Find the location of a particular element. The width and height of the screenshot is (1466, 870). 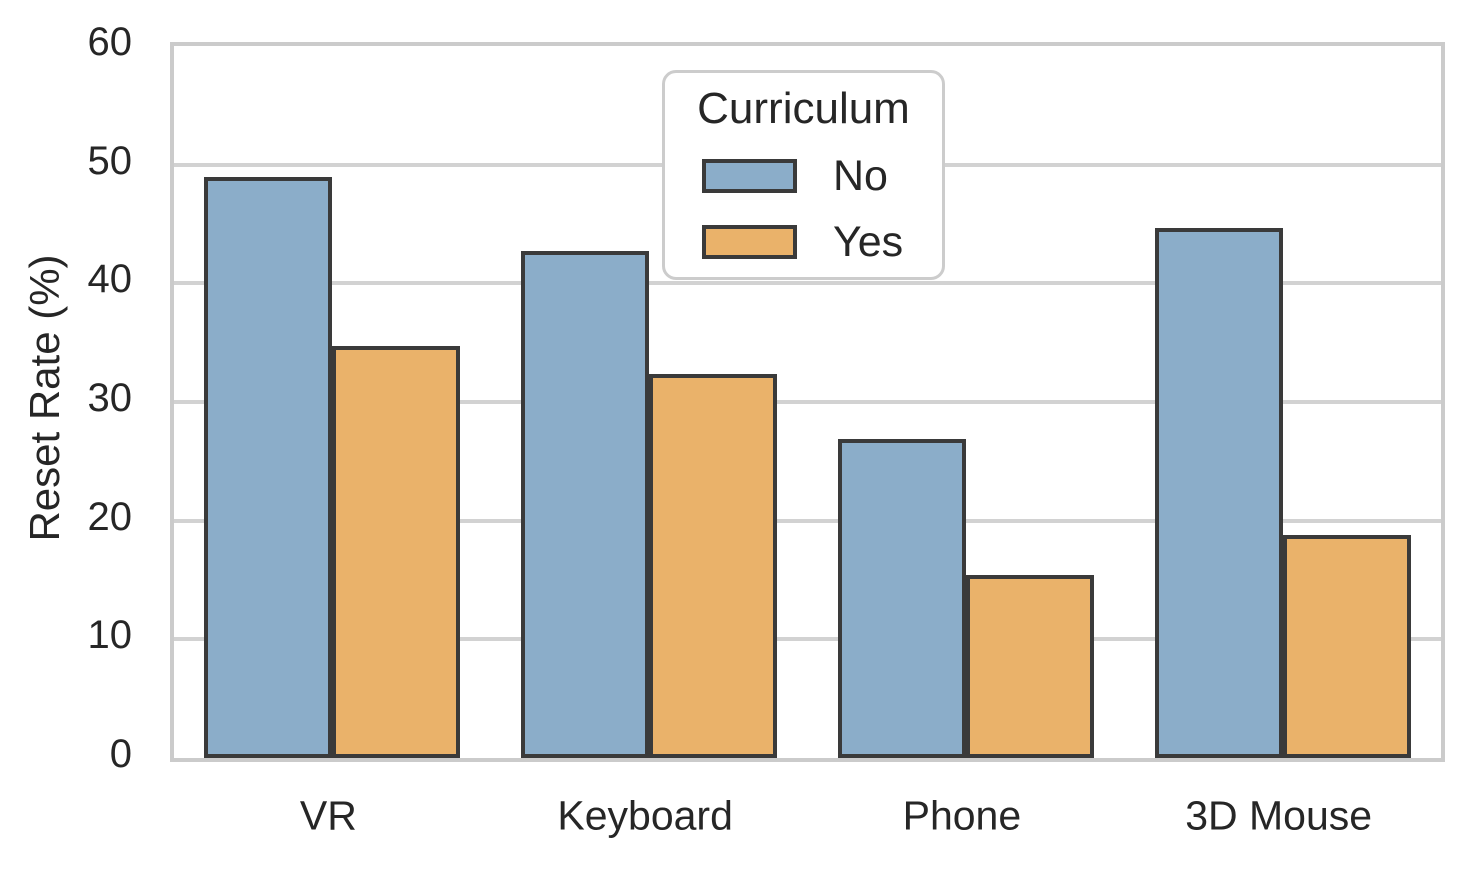

legend-label-no: No is located at coordinates (860, 175).